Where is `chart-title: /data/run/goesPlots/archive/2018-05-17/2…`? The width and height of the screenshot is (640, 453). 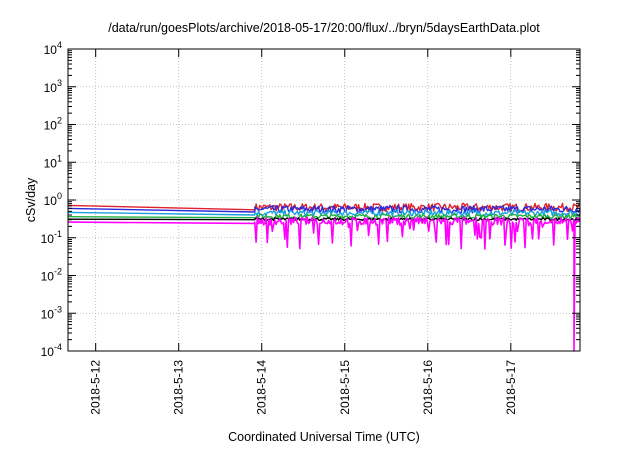 chart-title: /data/run/goesPlots/archive/2018-05-17/2… is located at coordinates (324, 28).